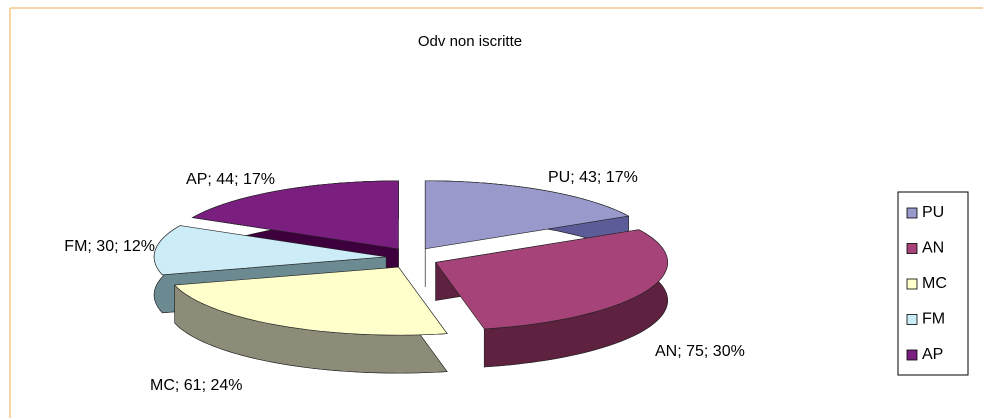 This screenshot has width=983, height=418. I want to click on legend-label: AP, so click(932, 354).